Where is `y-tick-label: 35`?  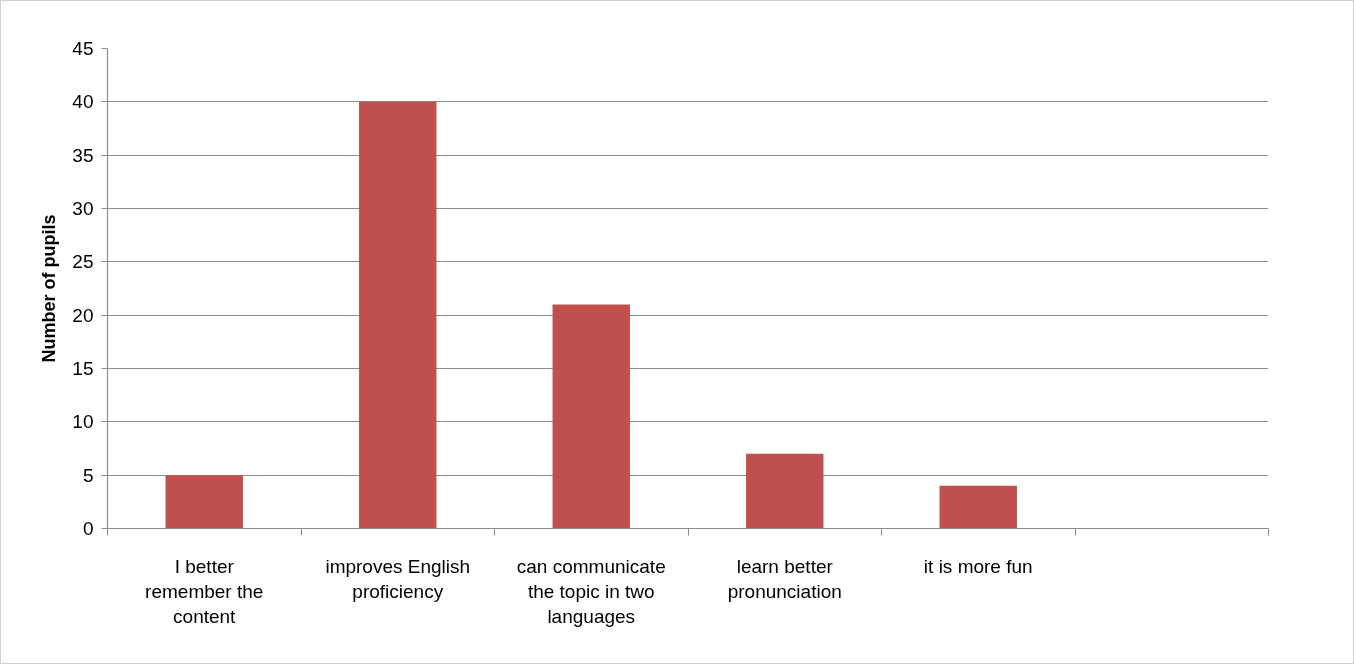
y-tick-label: 35 is located at coordinates (83, 155).